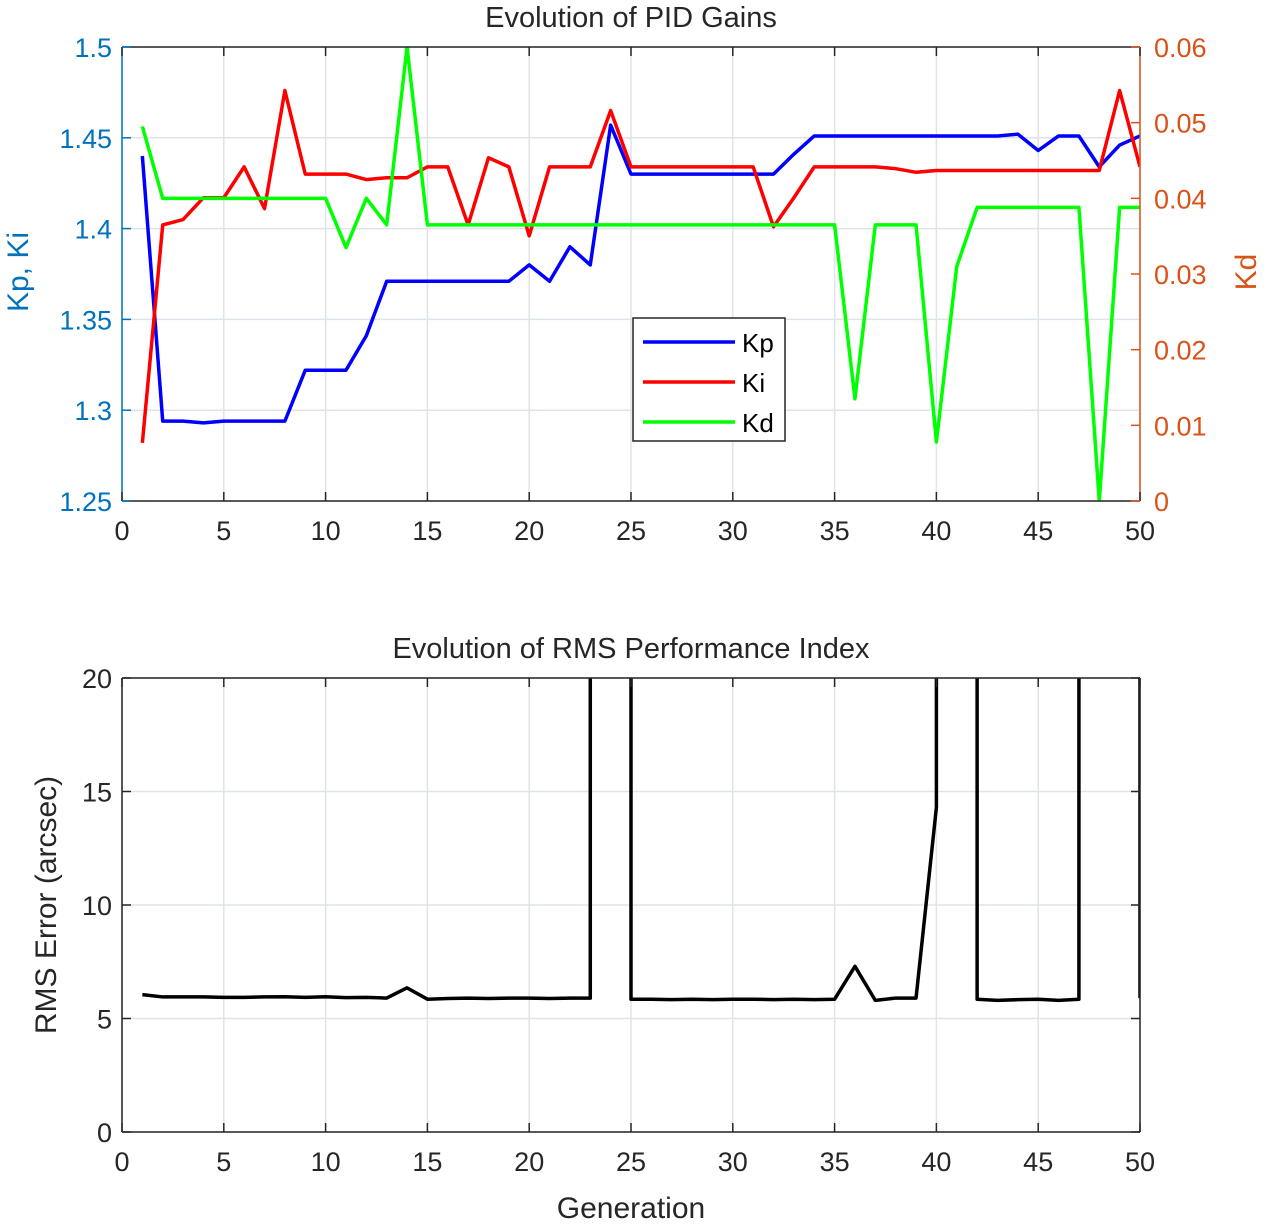 The image size is (1265, 1224). What do you see at coordinates (631, 18) in the screenshot?
I see `chart-title: Evolution of PID Gains` at bounding box center [631, 18].